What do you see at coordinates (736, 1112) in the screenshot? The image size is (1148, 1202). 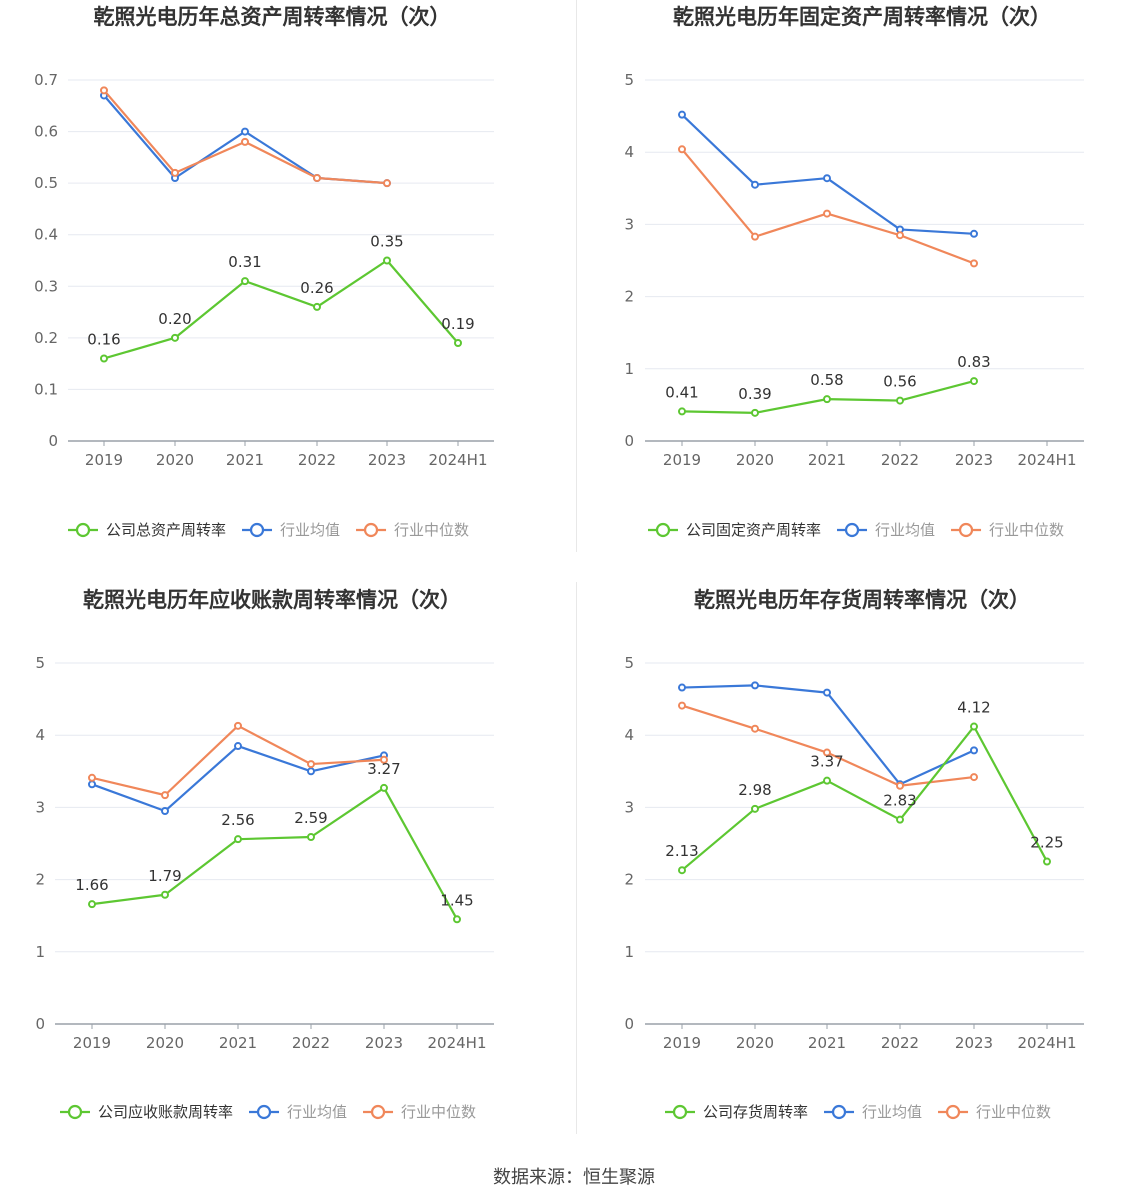 I see `legend-item-company: 公司存货周转率` at bounding box center [736, 1112].